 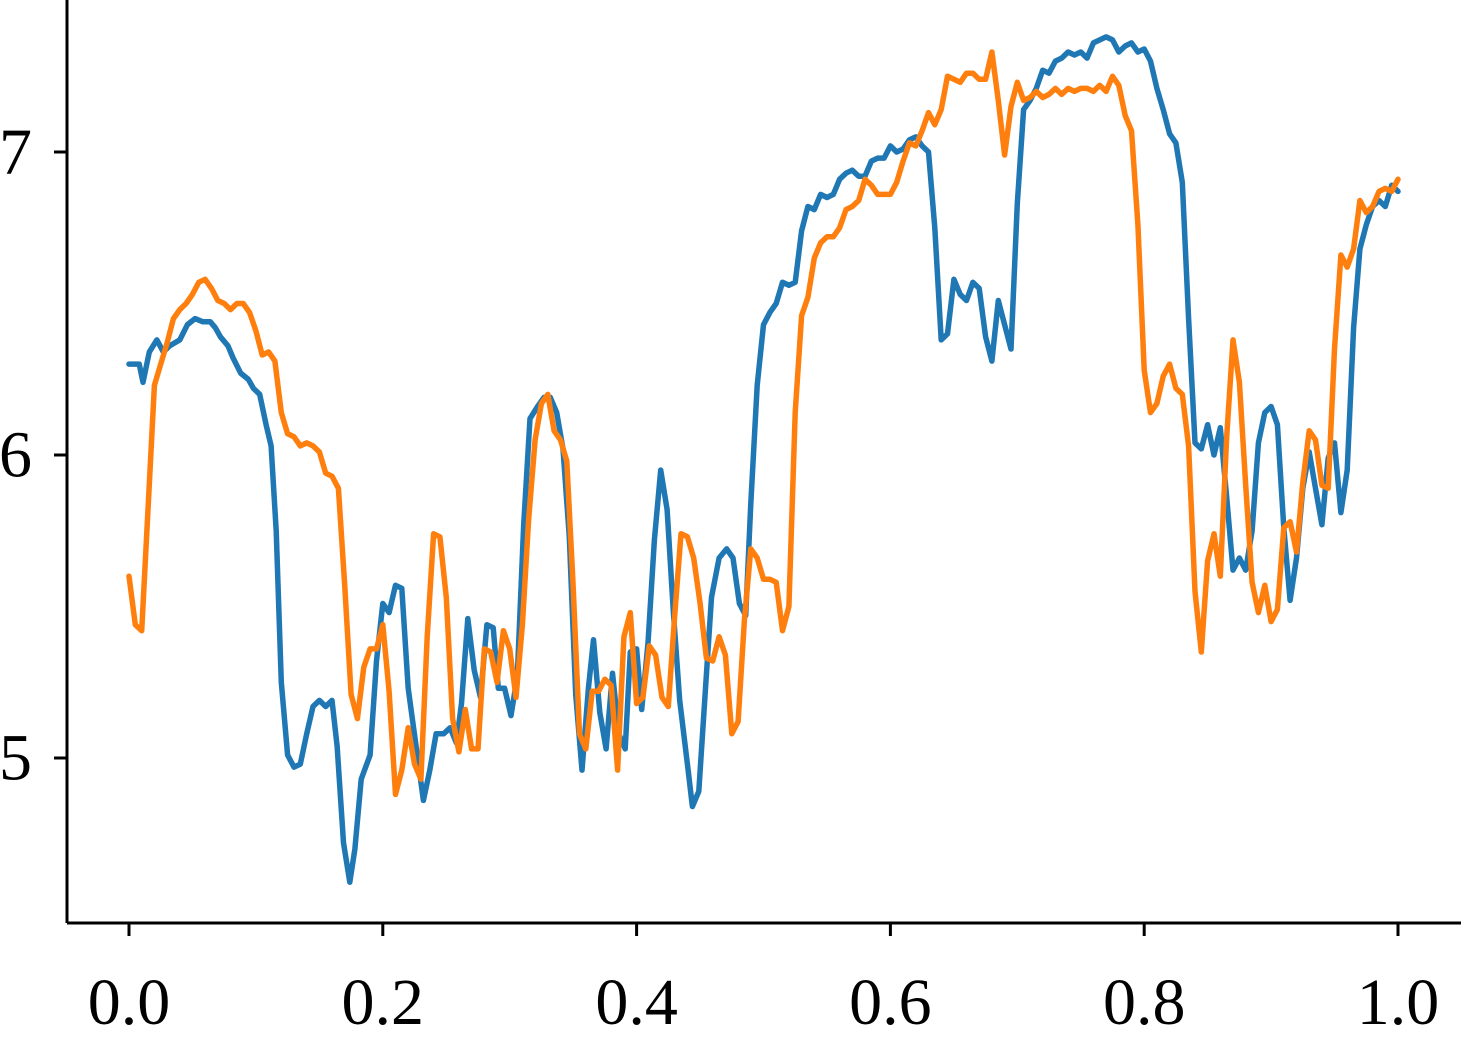 What do you see at coordinates (383, 1002) in the screenshot?
I see `x-tick-label: 0.2` at bounding box center [383, 1002].